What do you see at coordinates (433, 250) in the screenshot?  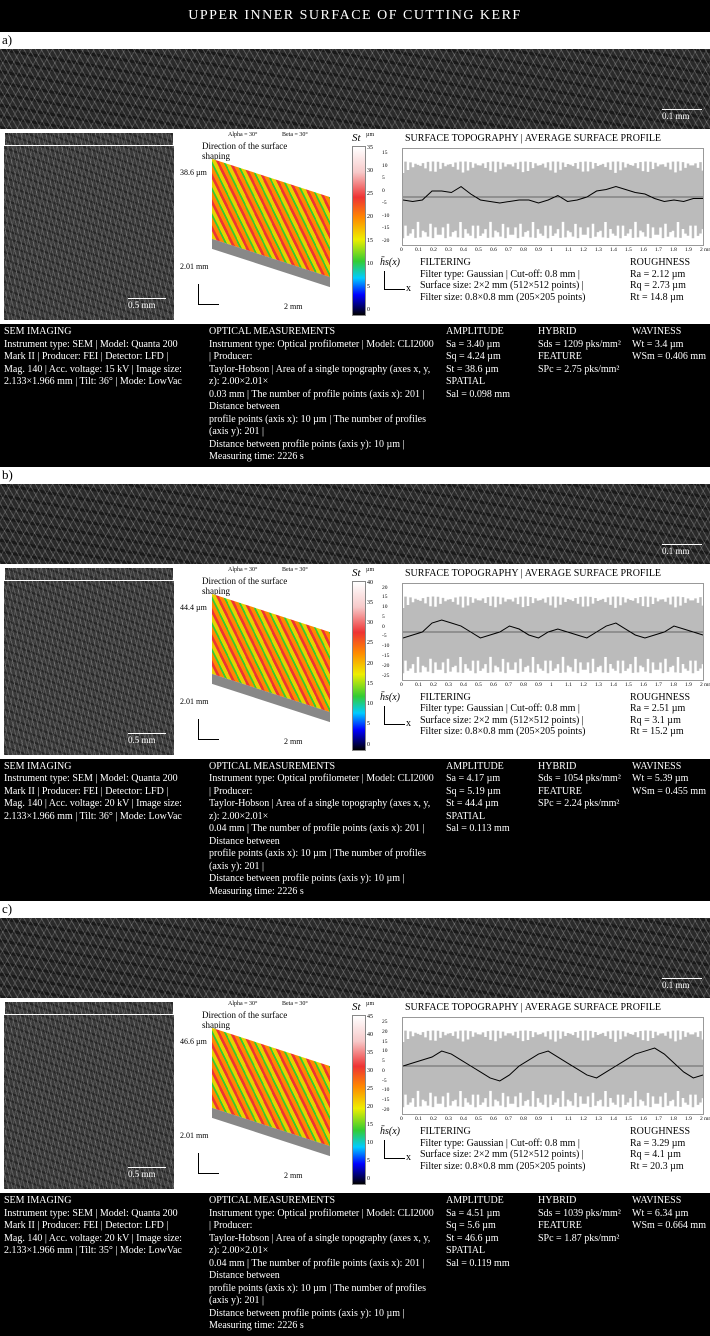 I see `x-tick: 0.2` at bounding box center [433, 250].